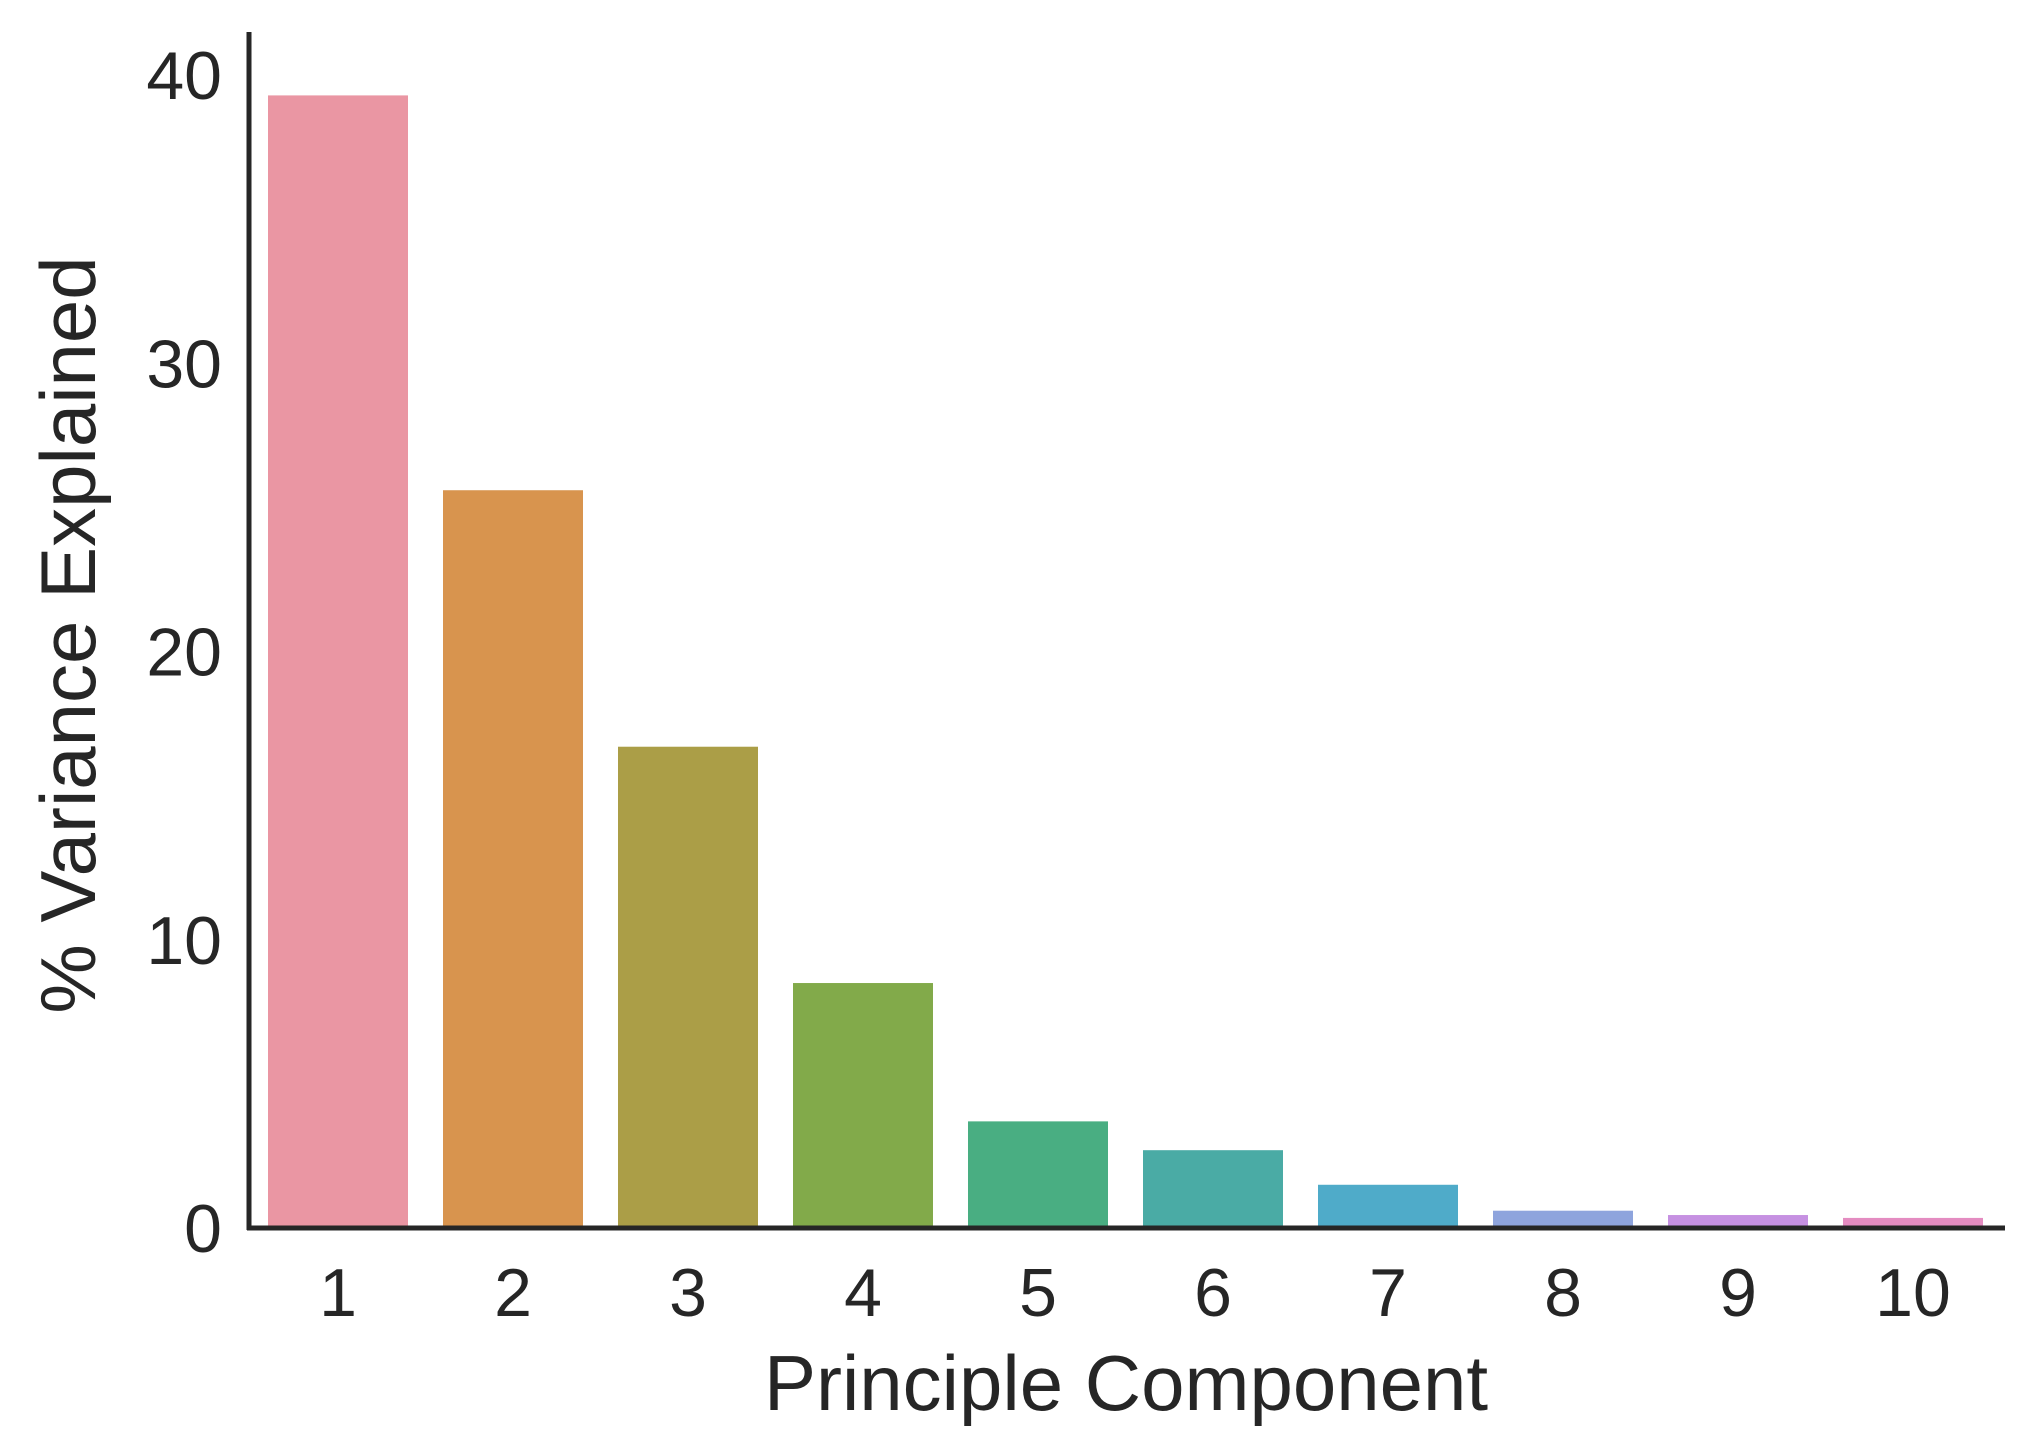 The image size is (2019, 1455). I want to click on y-tick-labels: 0 10 20 30 40, so click(184, 652).